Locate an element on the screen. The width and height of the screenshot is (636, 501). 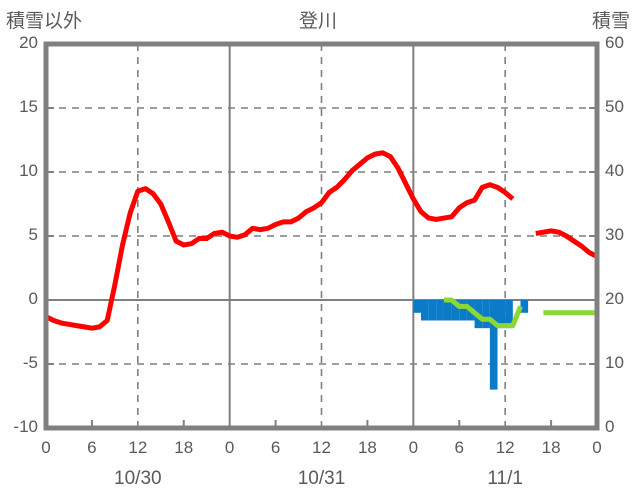
right-axis-title: 積雪 is located at coordinates (610, 21).